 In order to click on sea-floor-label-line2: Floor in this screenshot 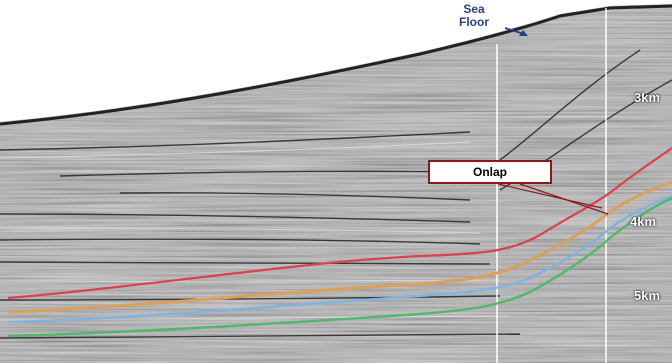, I will do `click(474, 22)`.